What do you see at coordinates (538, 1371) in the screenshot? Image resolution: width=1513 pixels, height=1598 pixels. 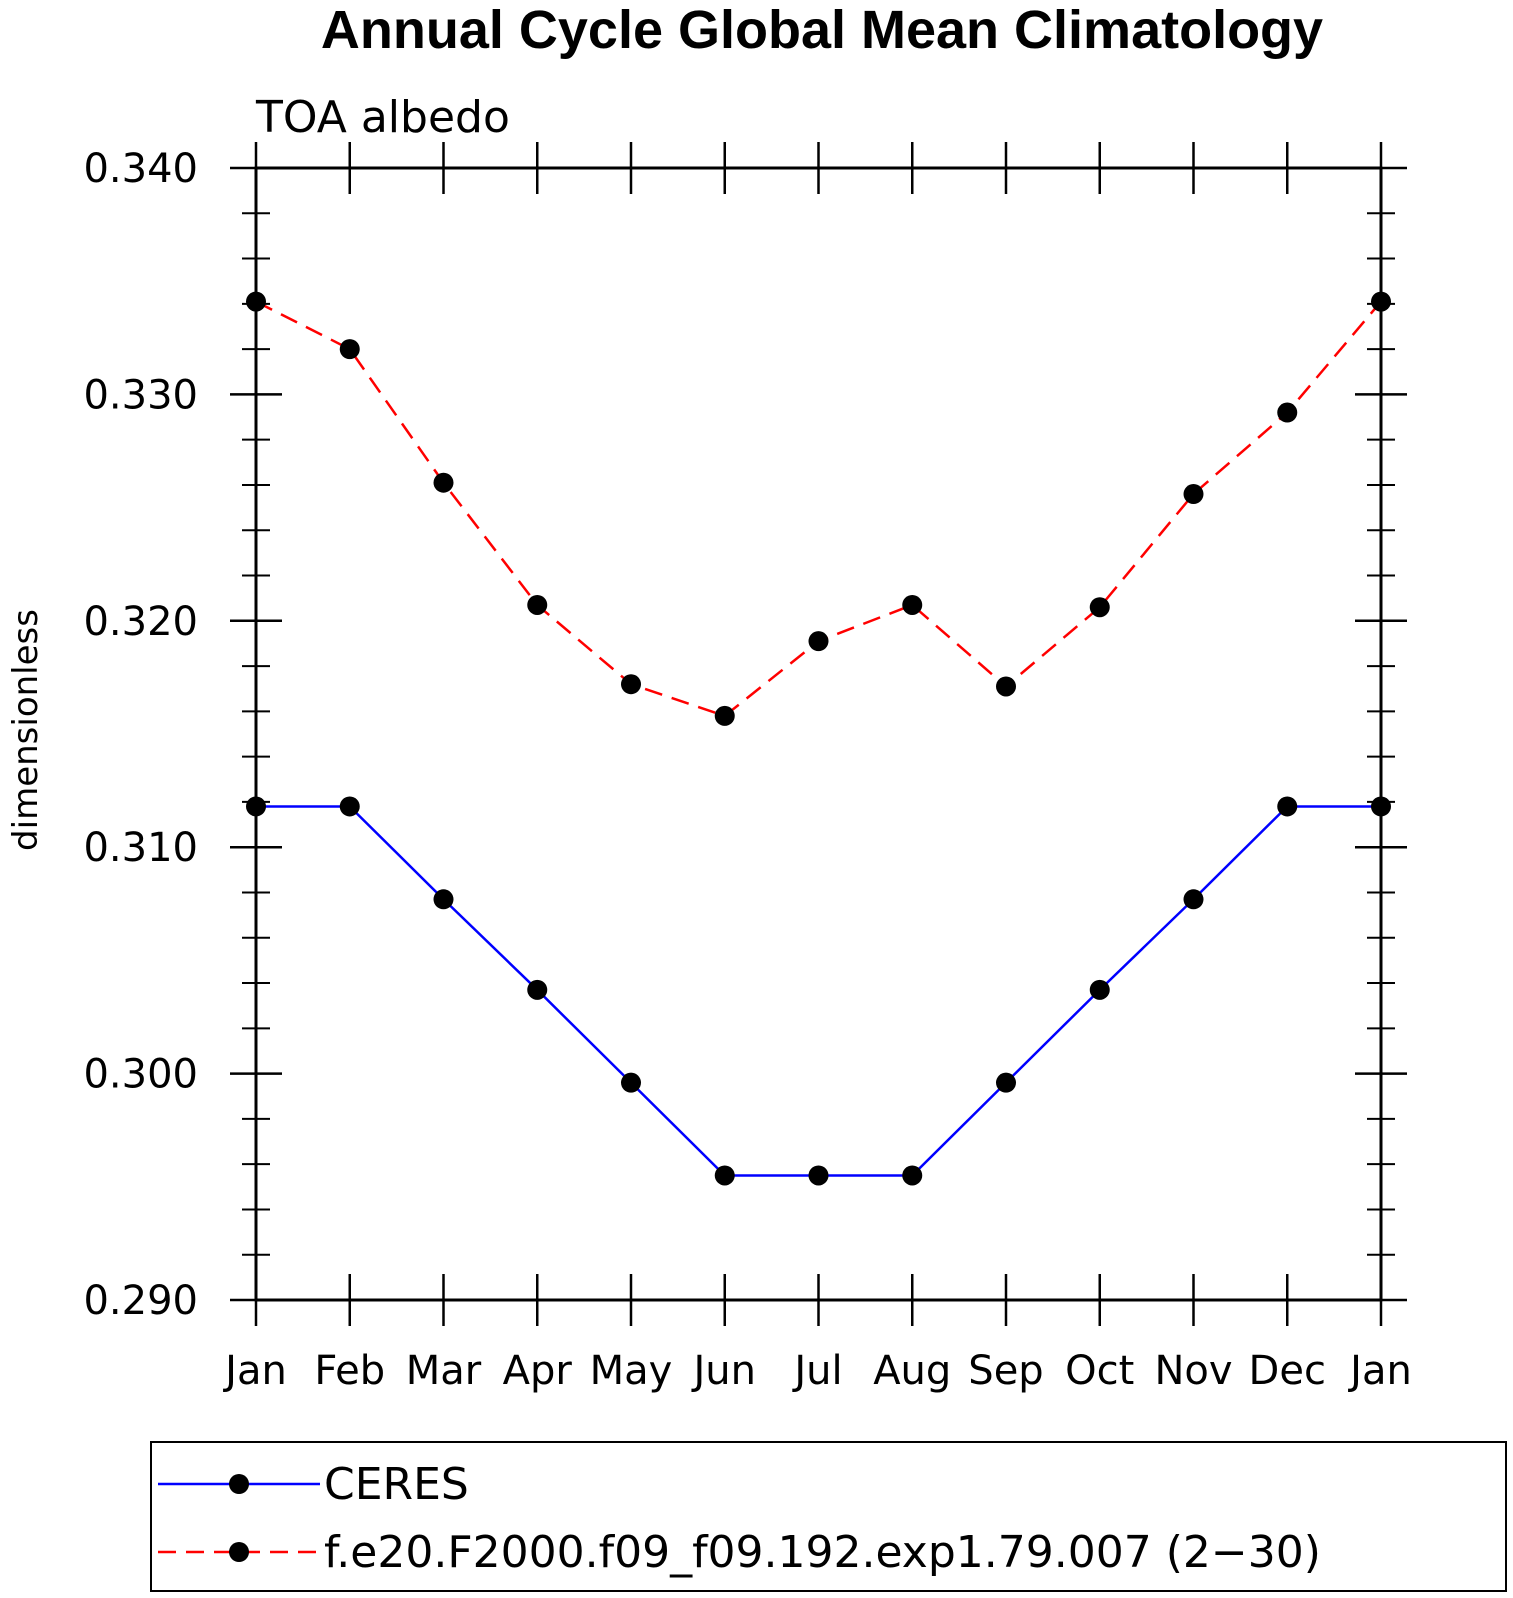 I see `x-tick-label: Apr` at bounding box center [538, 1371].